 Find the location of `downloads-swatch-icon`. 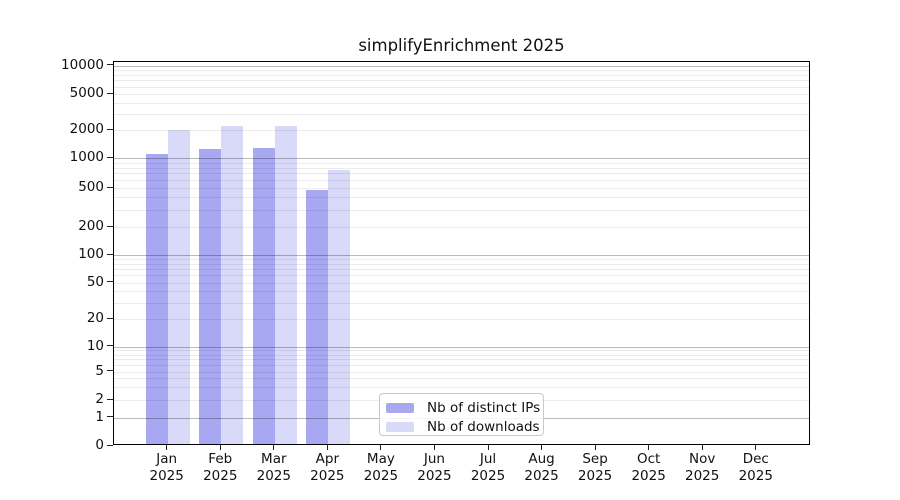

downloads-swatch-icon is located at coordinates (400, 427).